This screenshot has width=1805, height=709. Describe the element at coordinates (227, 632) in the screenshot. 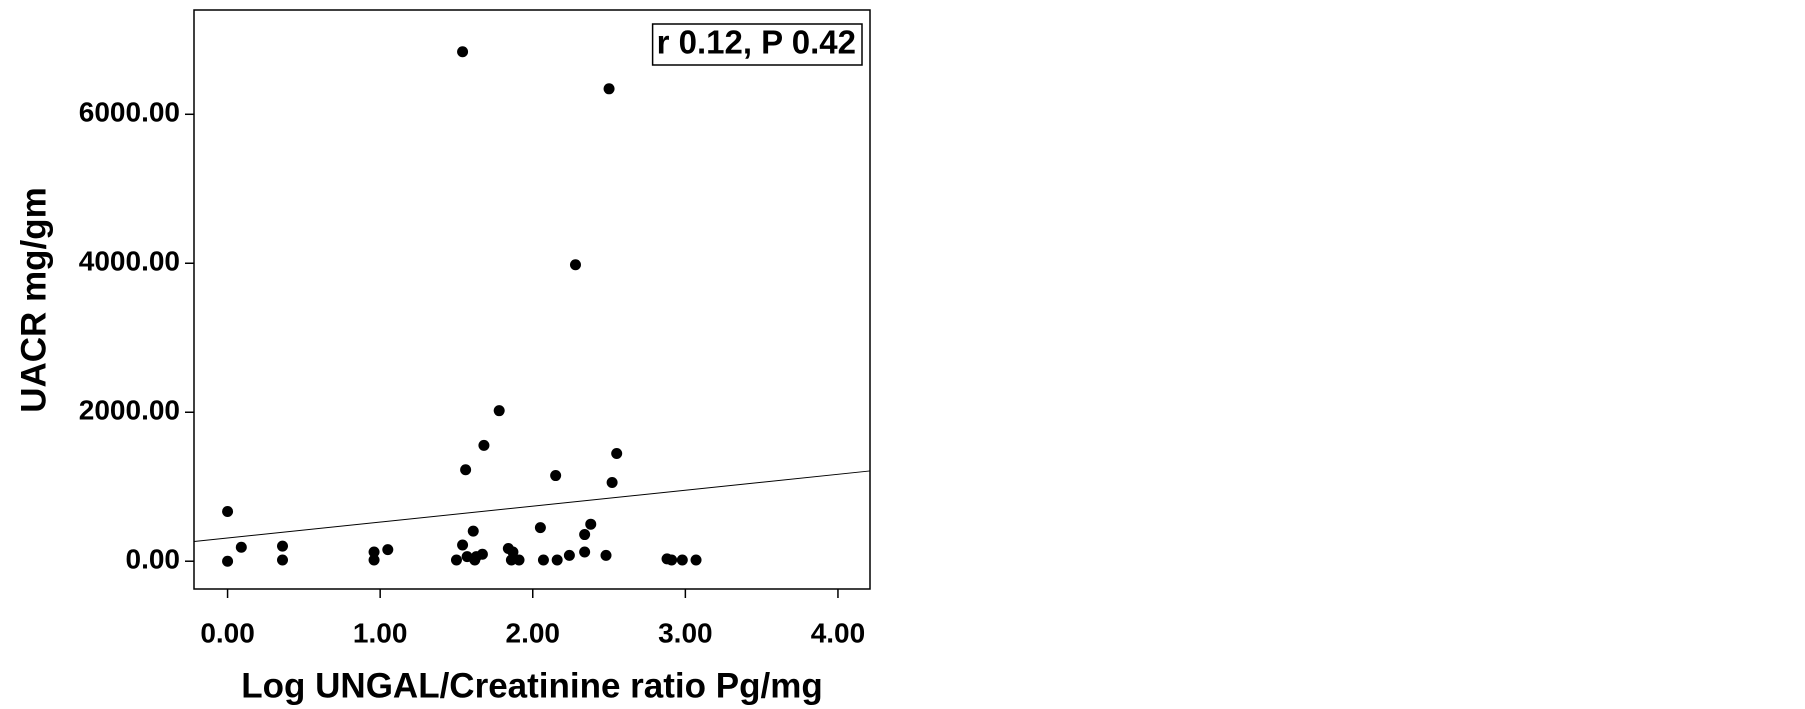

I see `x-tick-label: 0.00` at that location.